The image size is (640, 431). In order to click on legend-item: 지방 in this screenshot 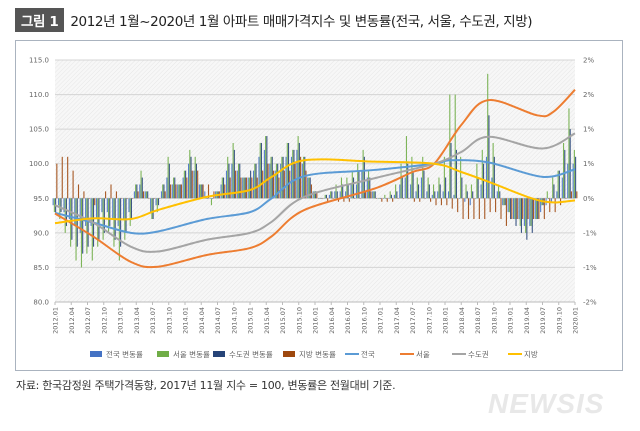, I will do `click(523, 354)`.